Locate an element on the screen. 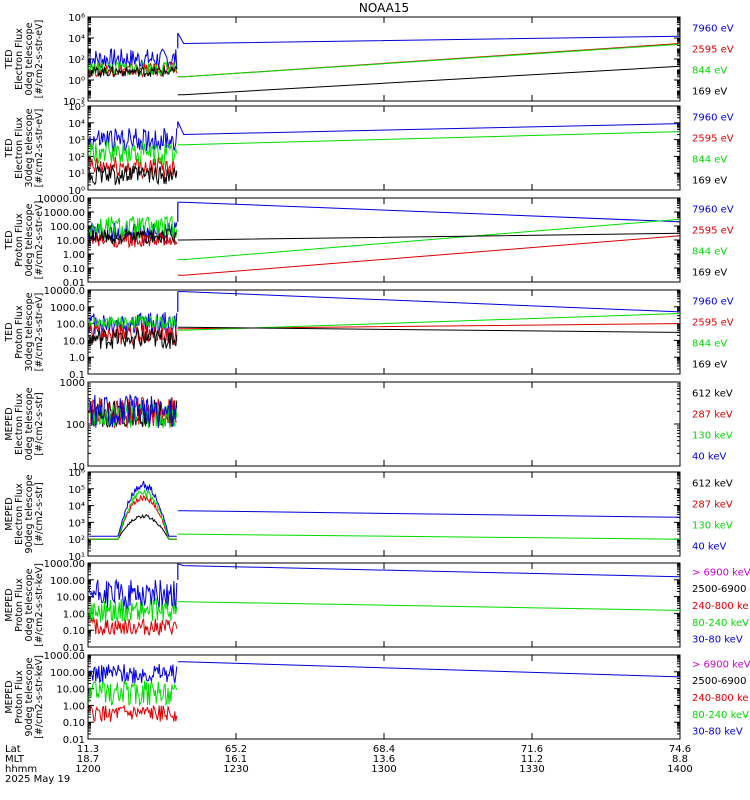 This screenshot has height=800, width=750. ytick-label: 10 is located at coordinates (78, 467).